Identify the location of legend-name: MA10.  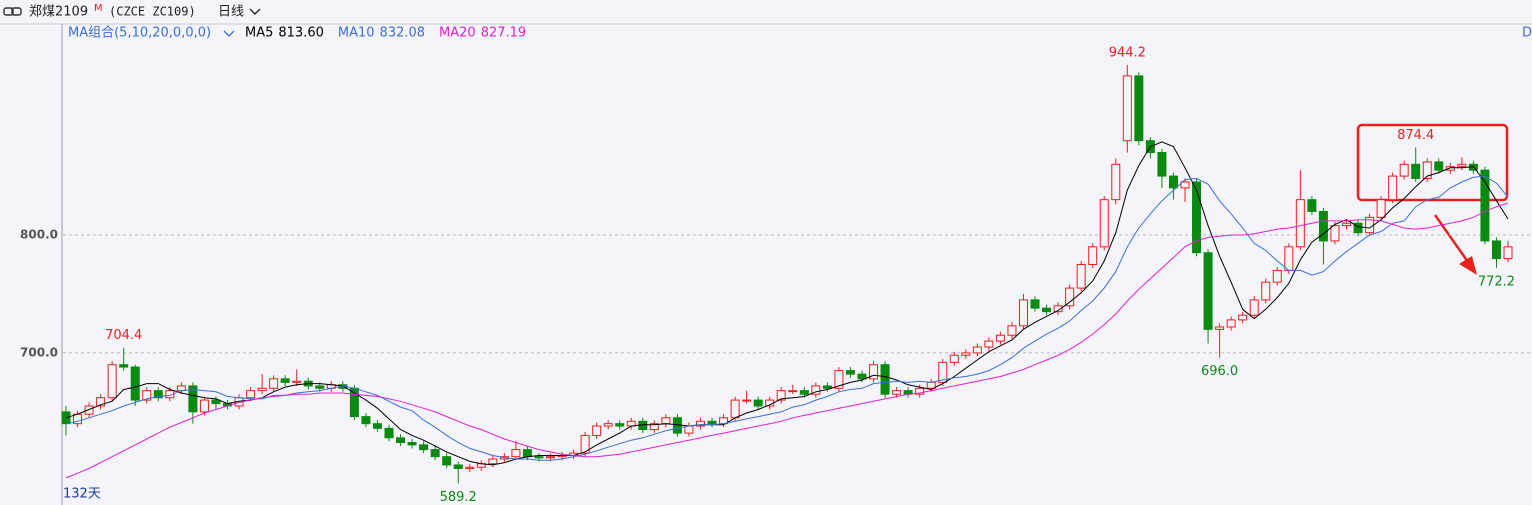
(356, 33).